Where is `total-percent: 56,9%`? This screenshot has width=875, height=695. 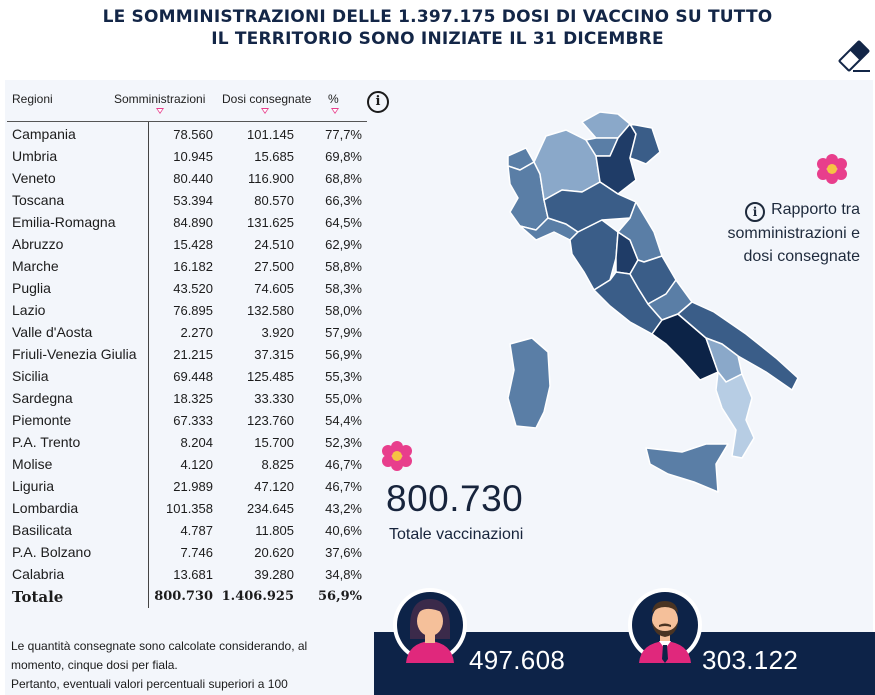 total-percent: 56,9% is located at coordinates (339, 596).